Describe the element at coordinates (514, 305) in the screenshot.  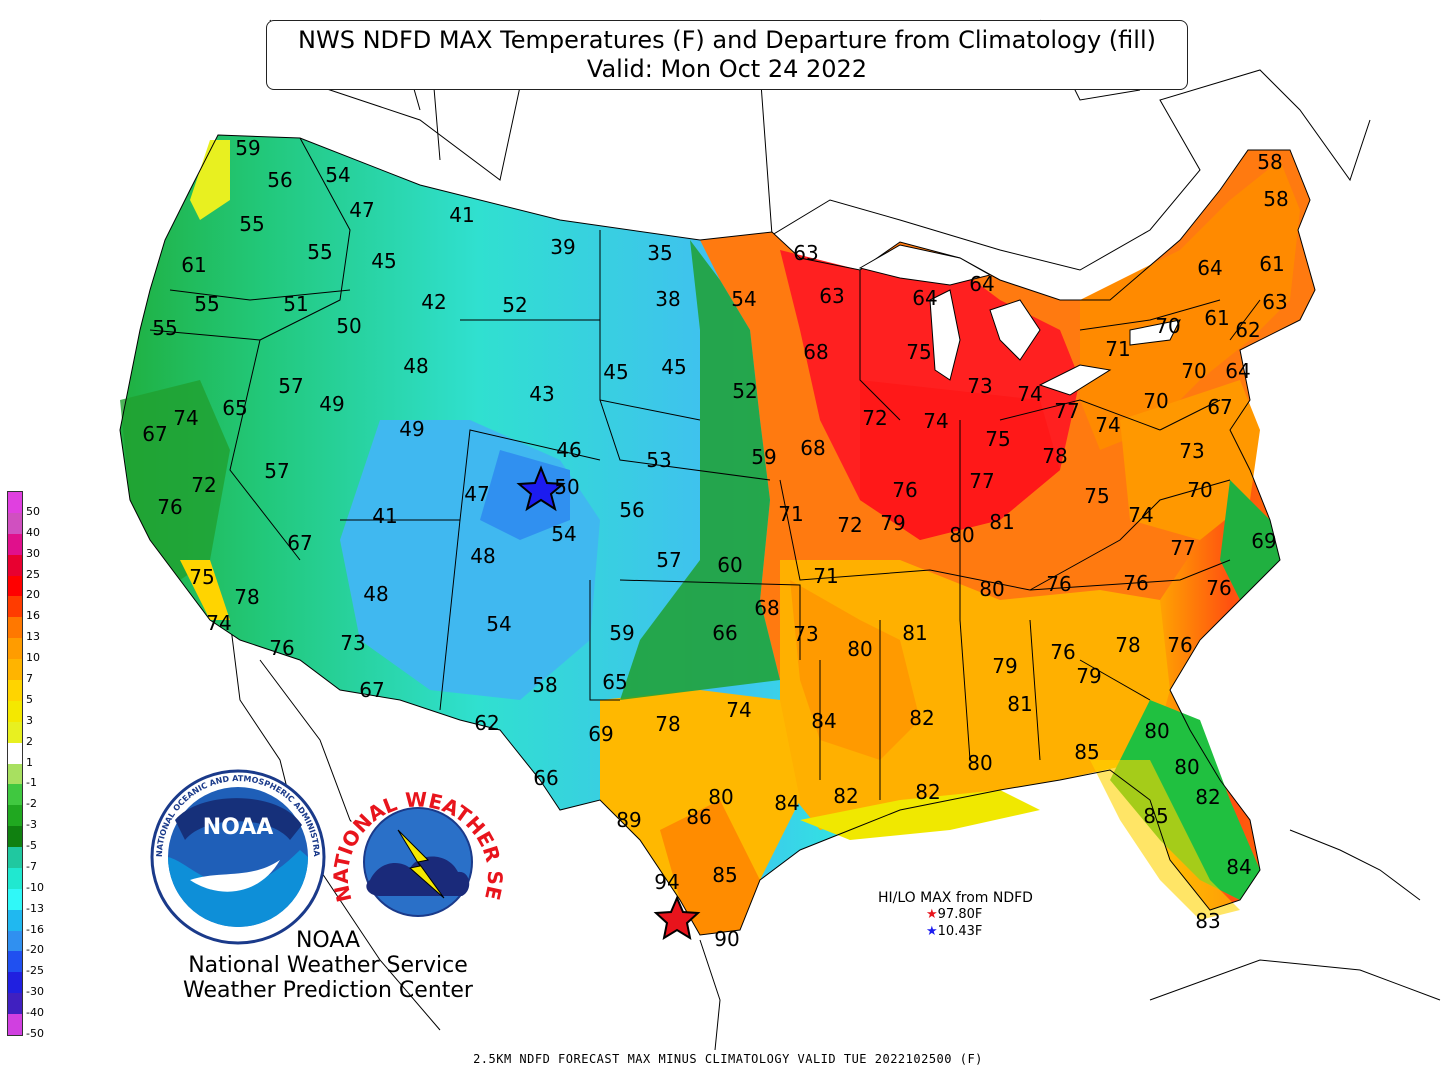
I see `temperature-label: 52` at that location.